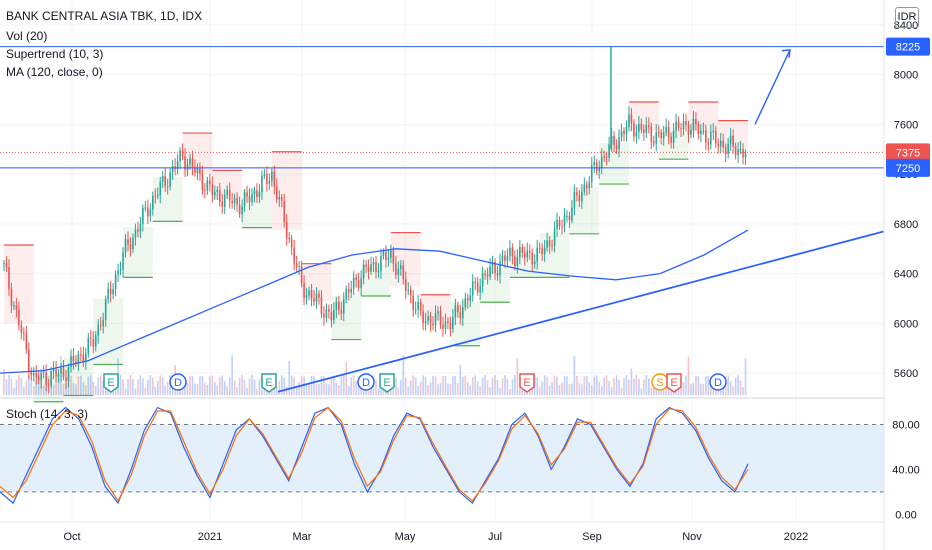 The width and height of the screenshot is (932, 550). What do you see at coordinates (54, 72) in the screenshot?
I see `ma-legend: MA (120, close, 0)` at bounding box center [54, 72].